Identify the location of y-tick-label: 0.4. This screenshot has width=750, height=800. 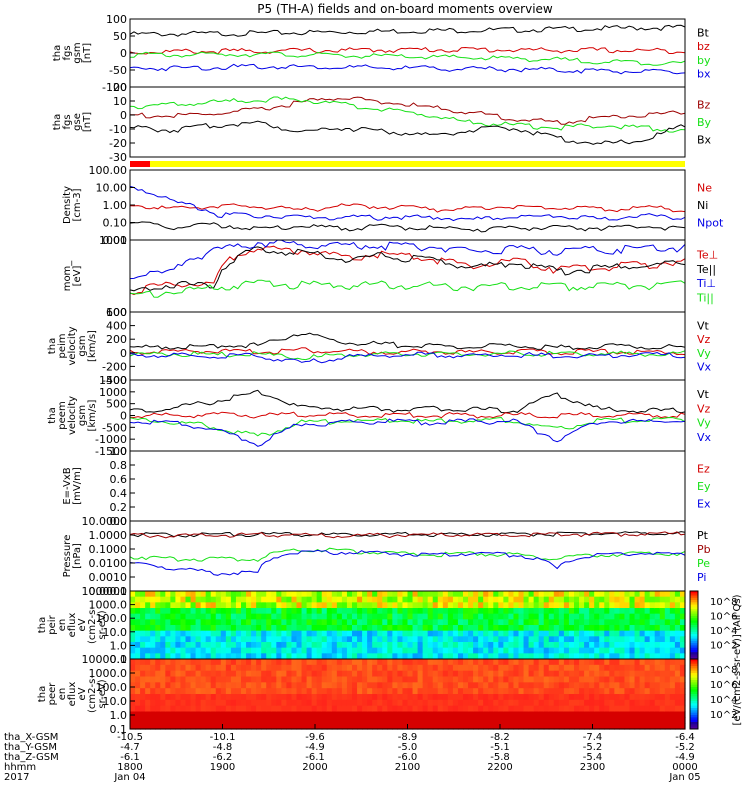
(119, 493).